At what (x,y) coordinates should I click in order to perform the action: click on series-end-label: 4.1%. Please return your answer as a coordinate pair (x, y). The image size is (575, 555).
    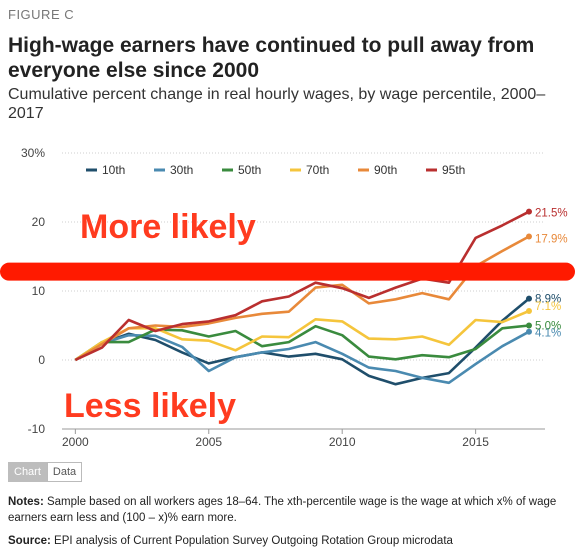
    Looking at the image, I should click on (548, 334).